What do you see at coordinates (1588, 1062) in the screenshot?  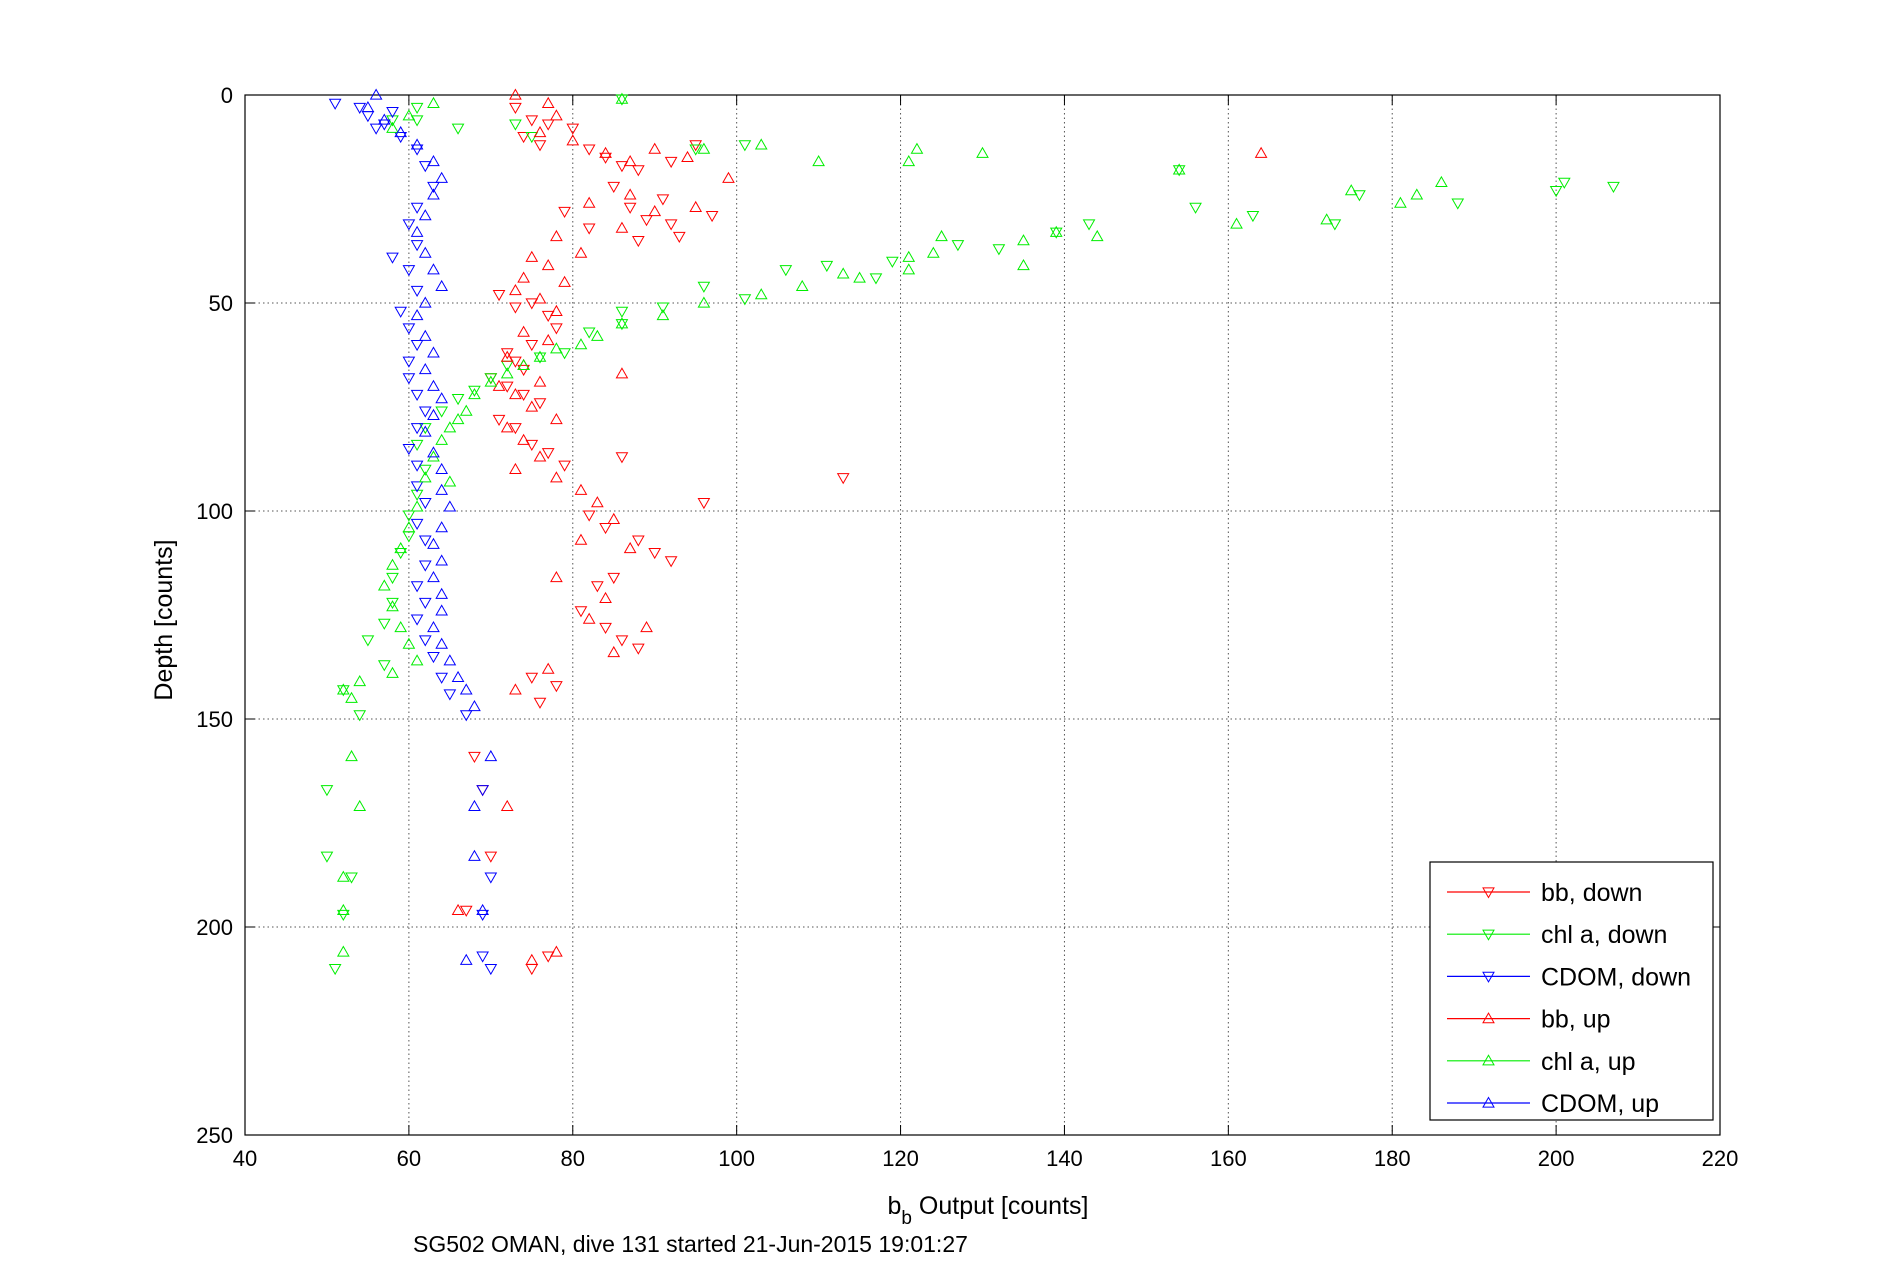 I see `legend-label: chl a, up` at bounding box center [1588, 1062].